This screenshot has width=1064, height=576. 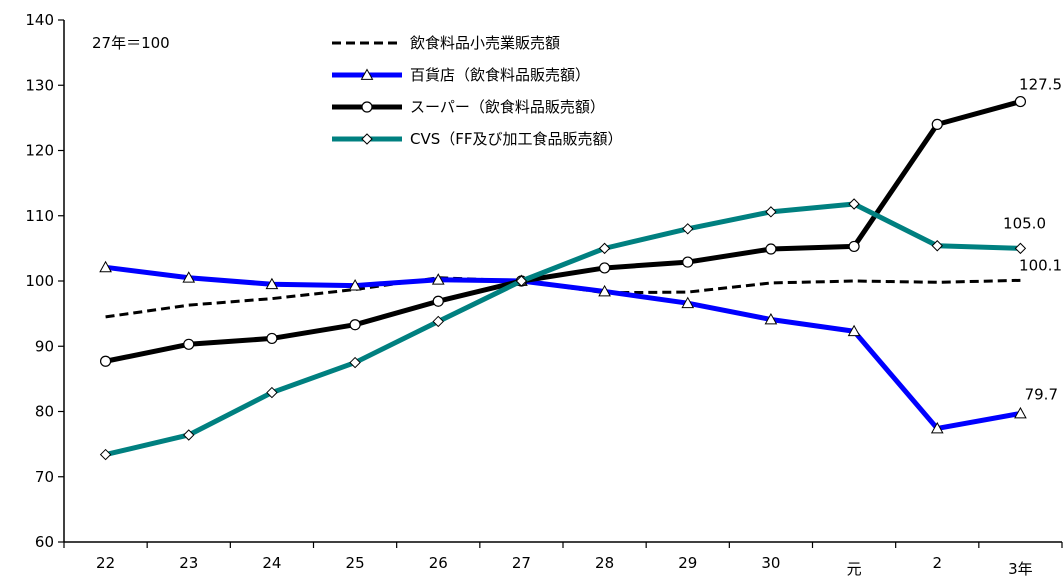 What do you see at coordinates (44, 412) in the screenshot?
I see `y-tick-label: 80` at bounding box center [44, 412].